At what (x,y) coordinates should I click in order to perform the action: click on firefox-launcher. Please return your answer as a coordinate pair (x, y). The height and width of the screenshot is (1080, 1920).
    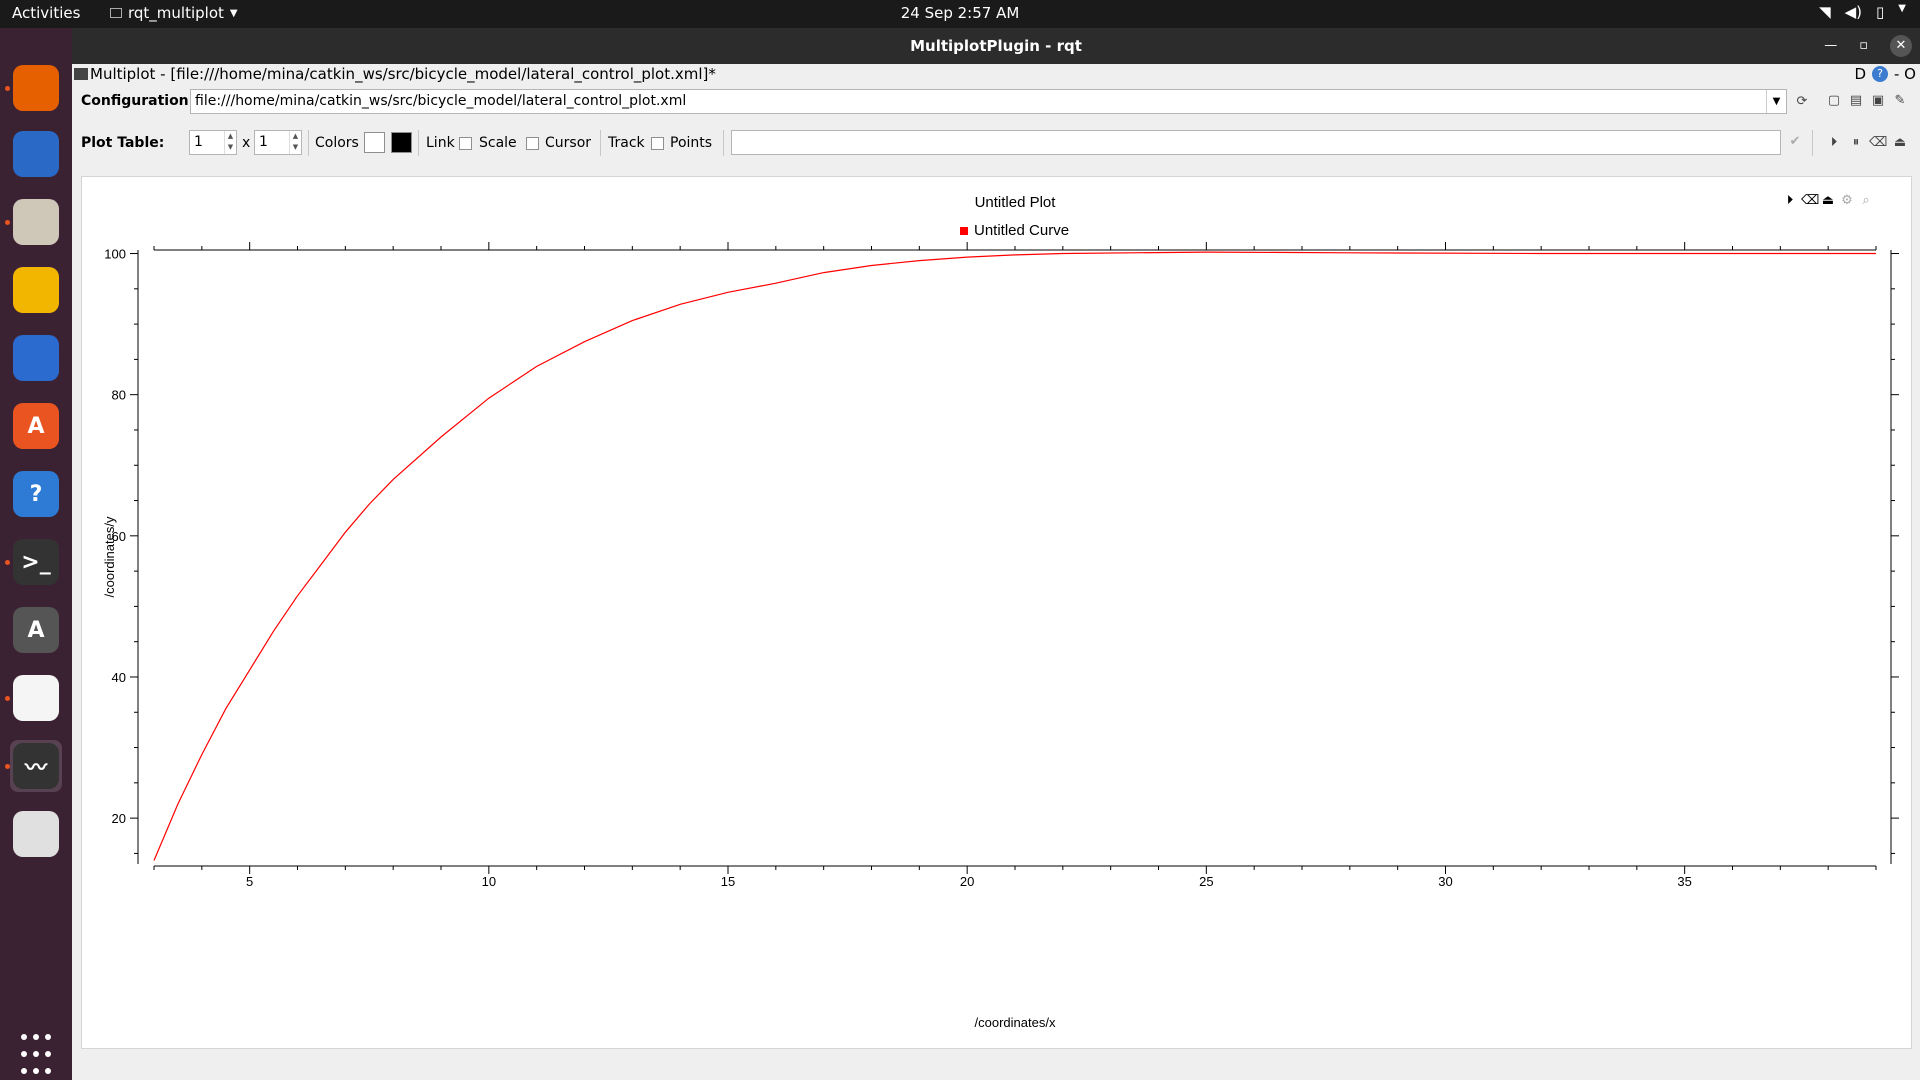
    Looking at the image, I should click on (36, 88).